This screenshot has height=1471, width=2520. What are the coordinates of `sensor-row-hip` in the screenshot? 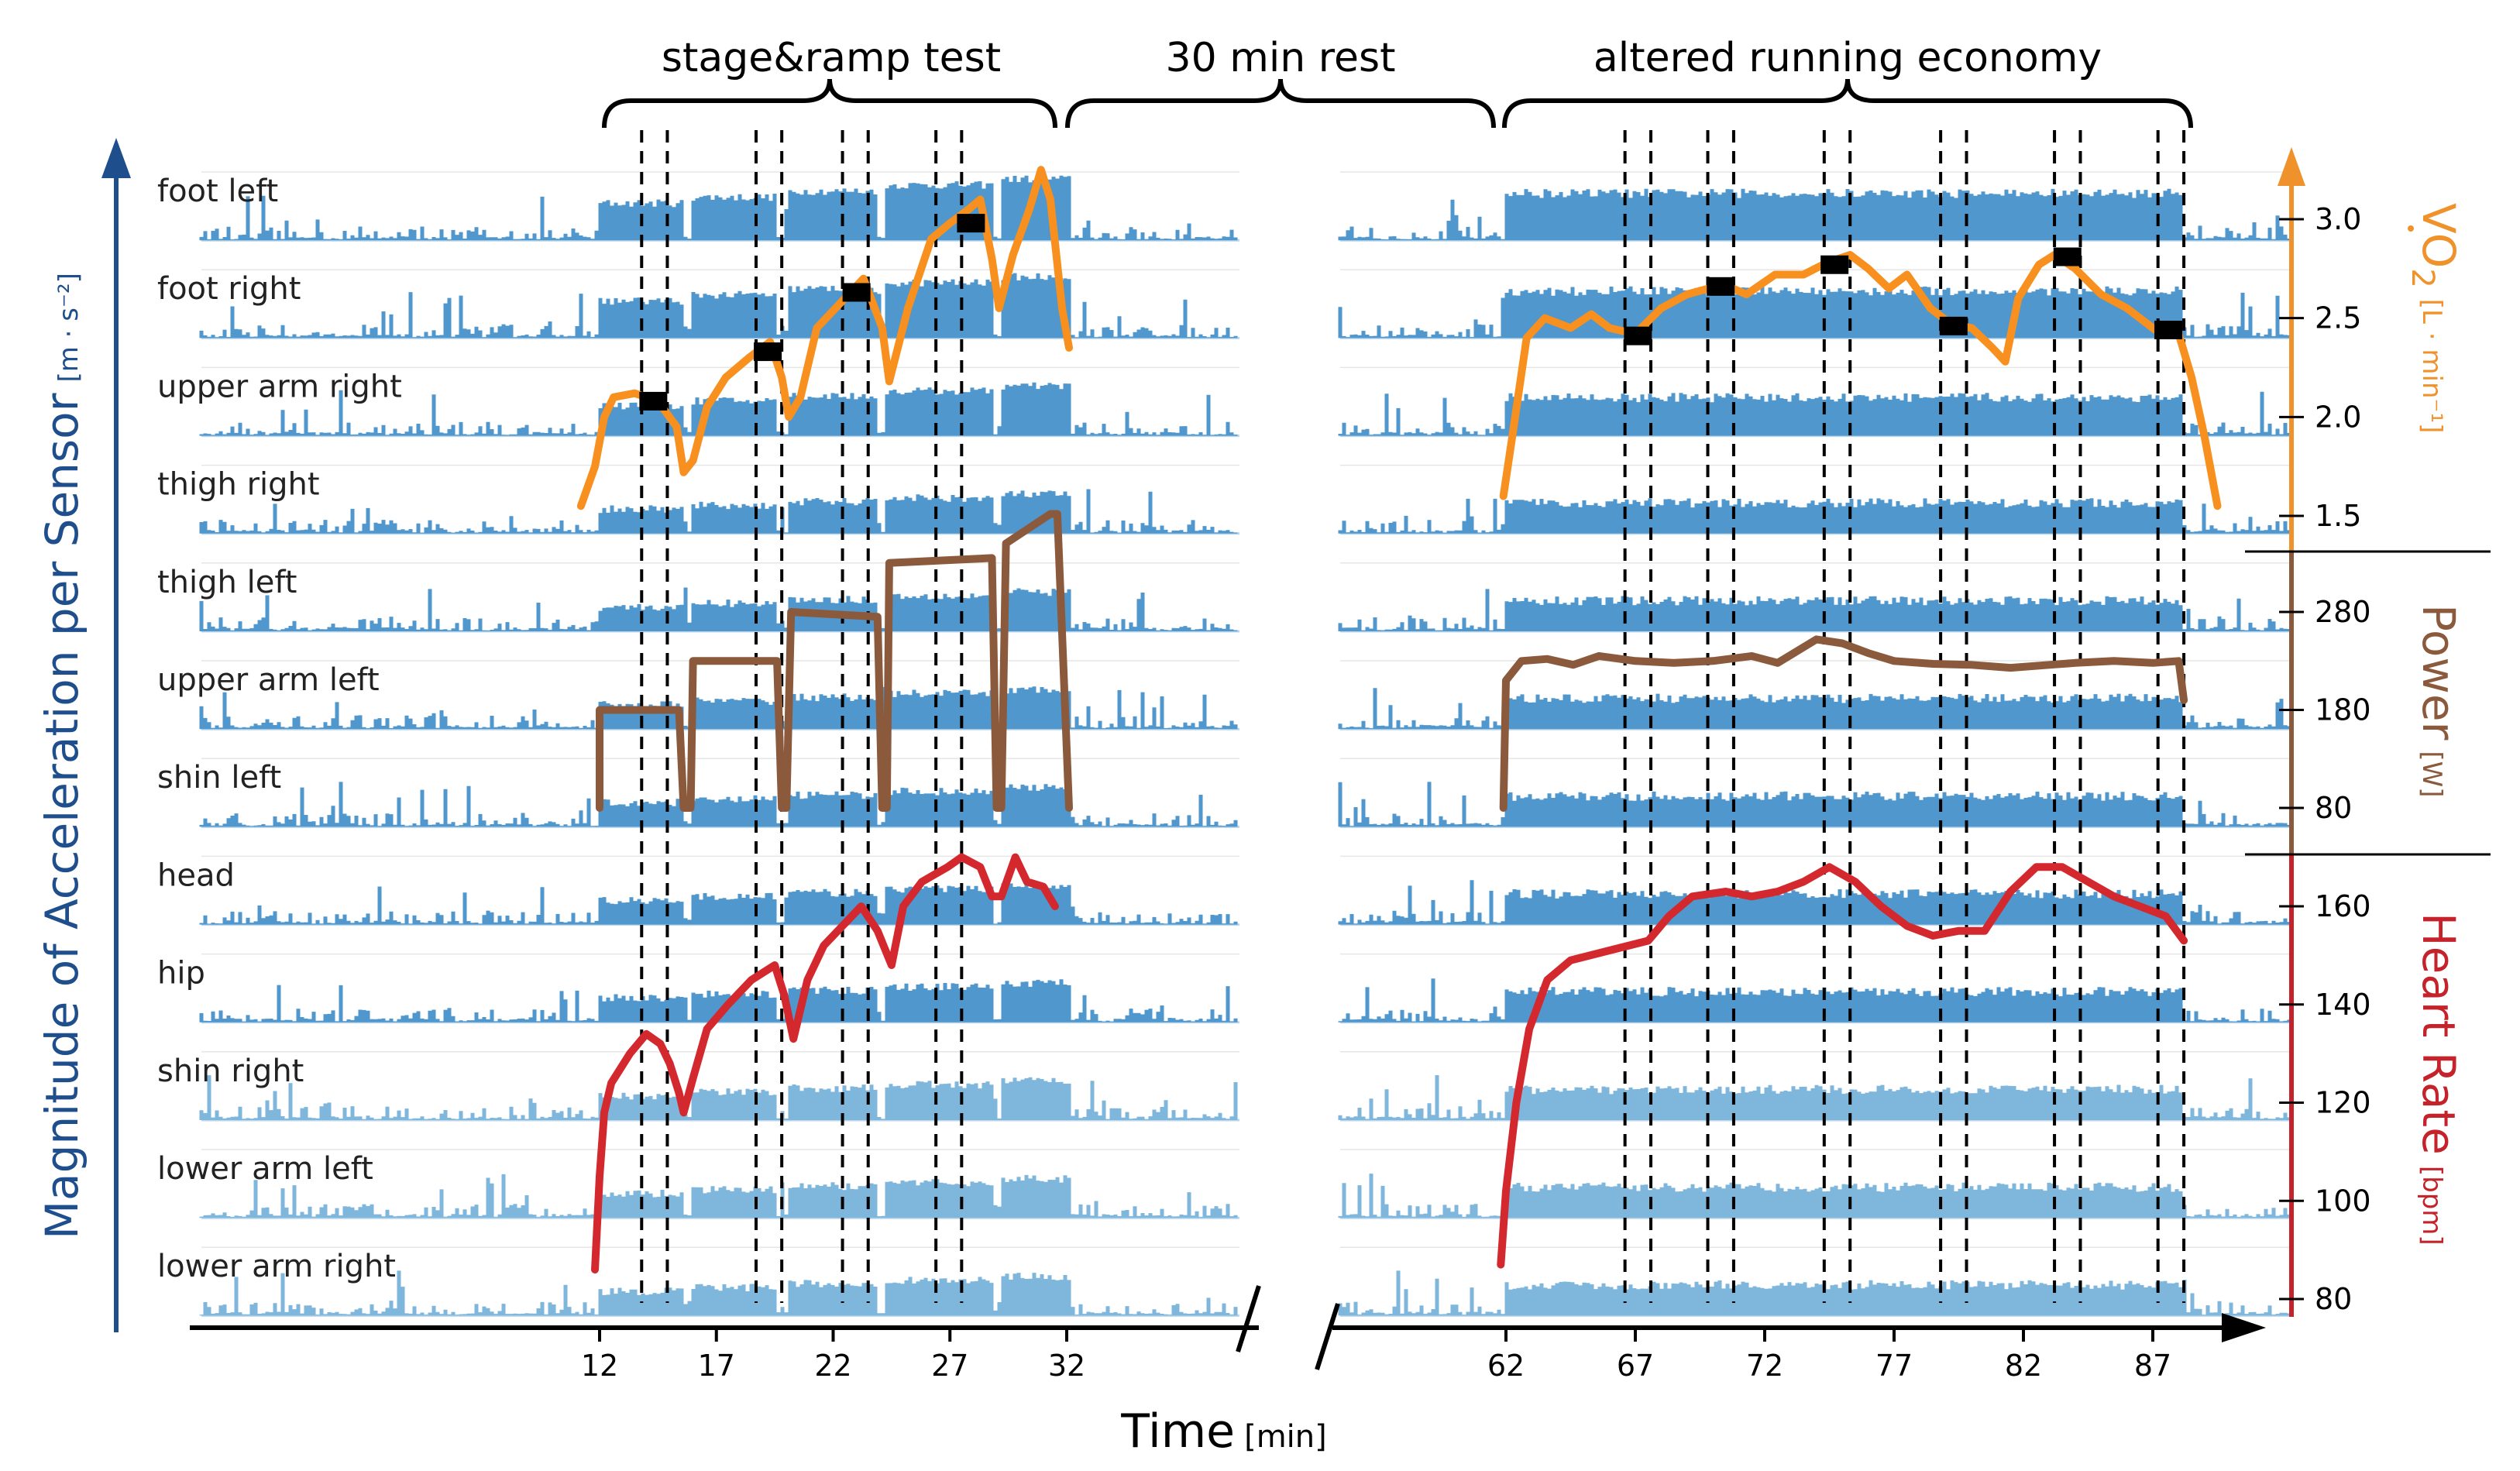 It's located at (1246, 988).